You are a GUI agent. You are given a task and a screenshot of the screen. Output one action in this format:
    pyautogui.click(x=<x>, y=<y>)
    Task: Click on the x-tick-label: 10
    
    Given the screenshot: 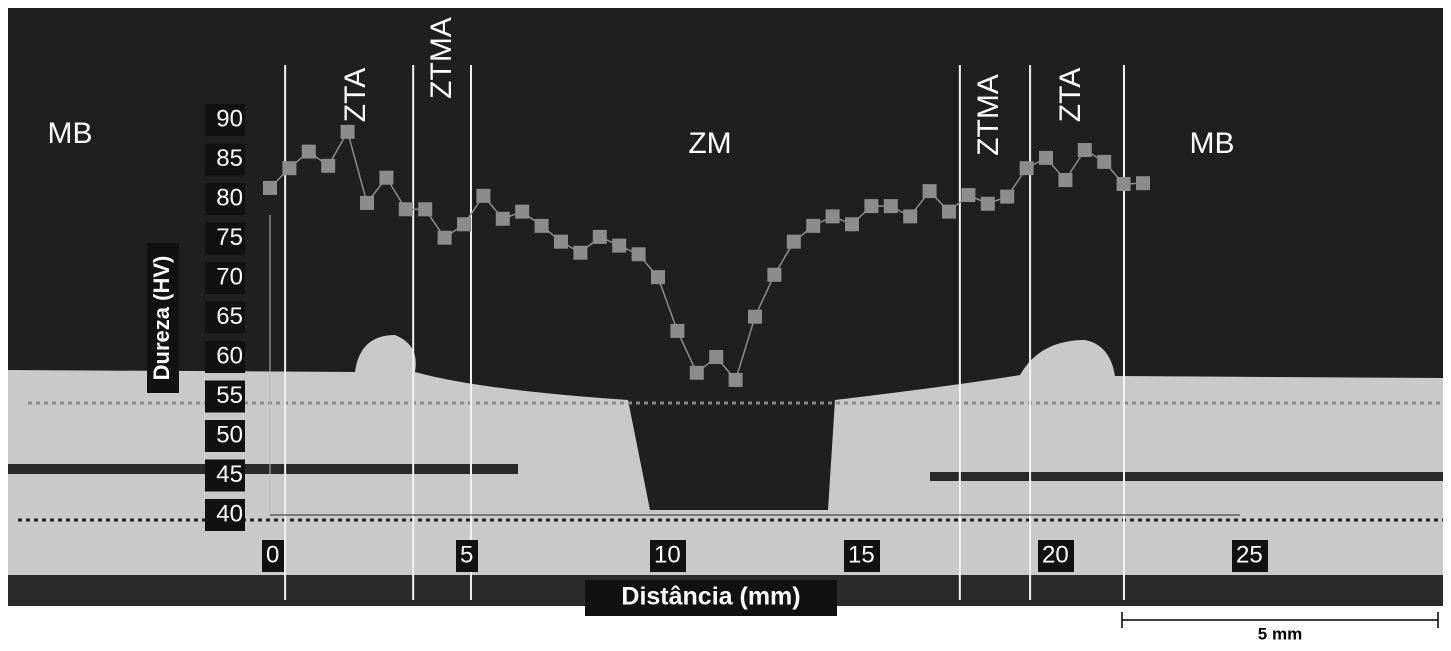 What is the action you would take?
    pyautogui.click(x=667, y=554)
    